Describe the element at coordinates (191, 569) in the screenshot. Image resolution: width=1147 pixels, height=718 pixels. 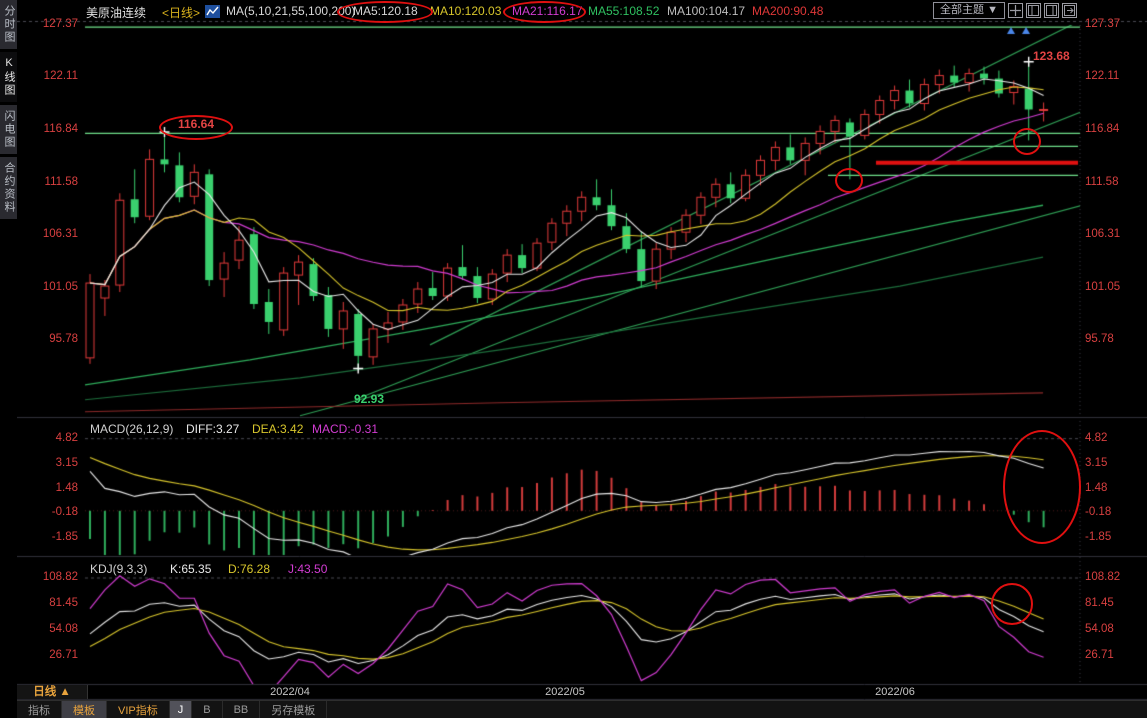
I see `kdj-k-value: K:65.35` at that location.